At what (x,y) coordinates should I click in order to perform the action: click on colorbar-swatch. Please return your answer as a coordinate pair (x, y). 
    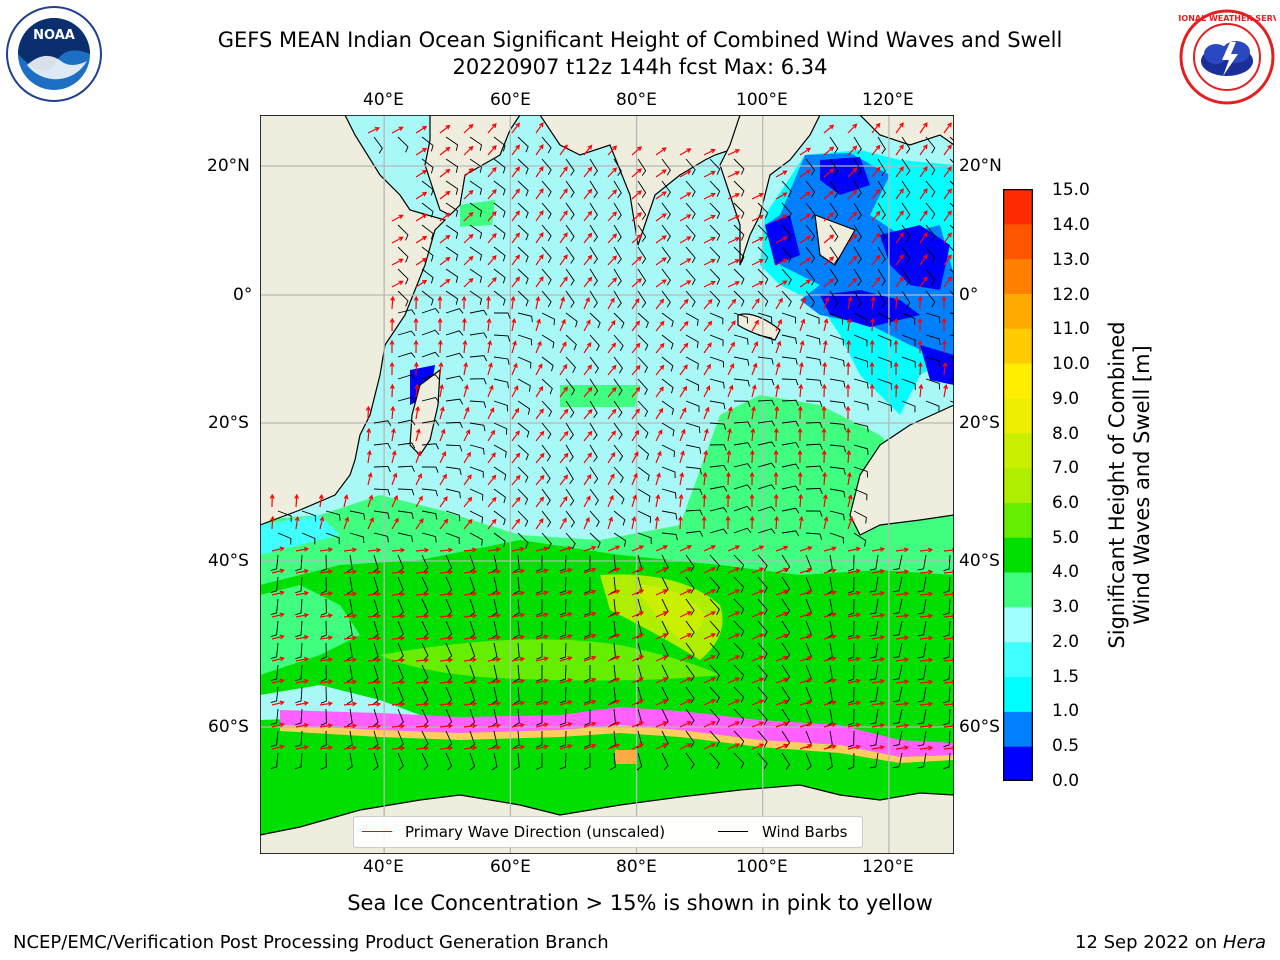
    Looking at the image, I should click on (1018, 520).